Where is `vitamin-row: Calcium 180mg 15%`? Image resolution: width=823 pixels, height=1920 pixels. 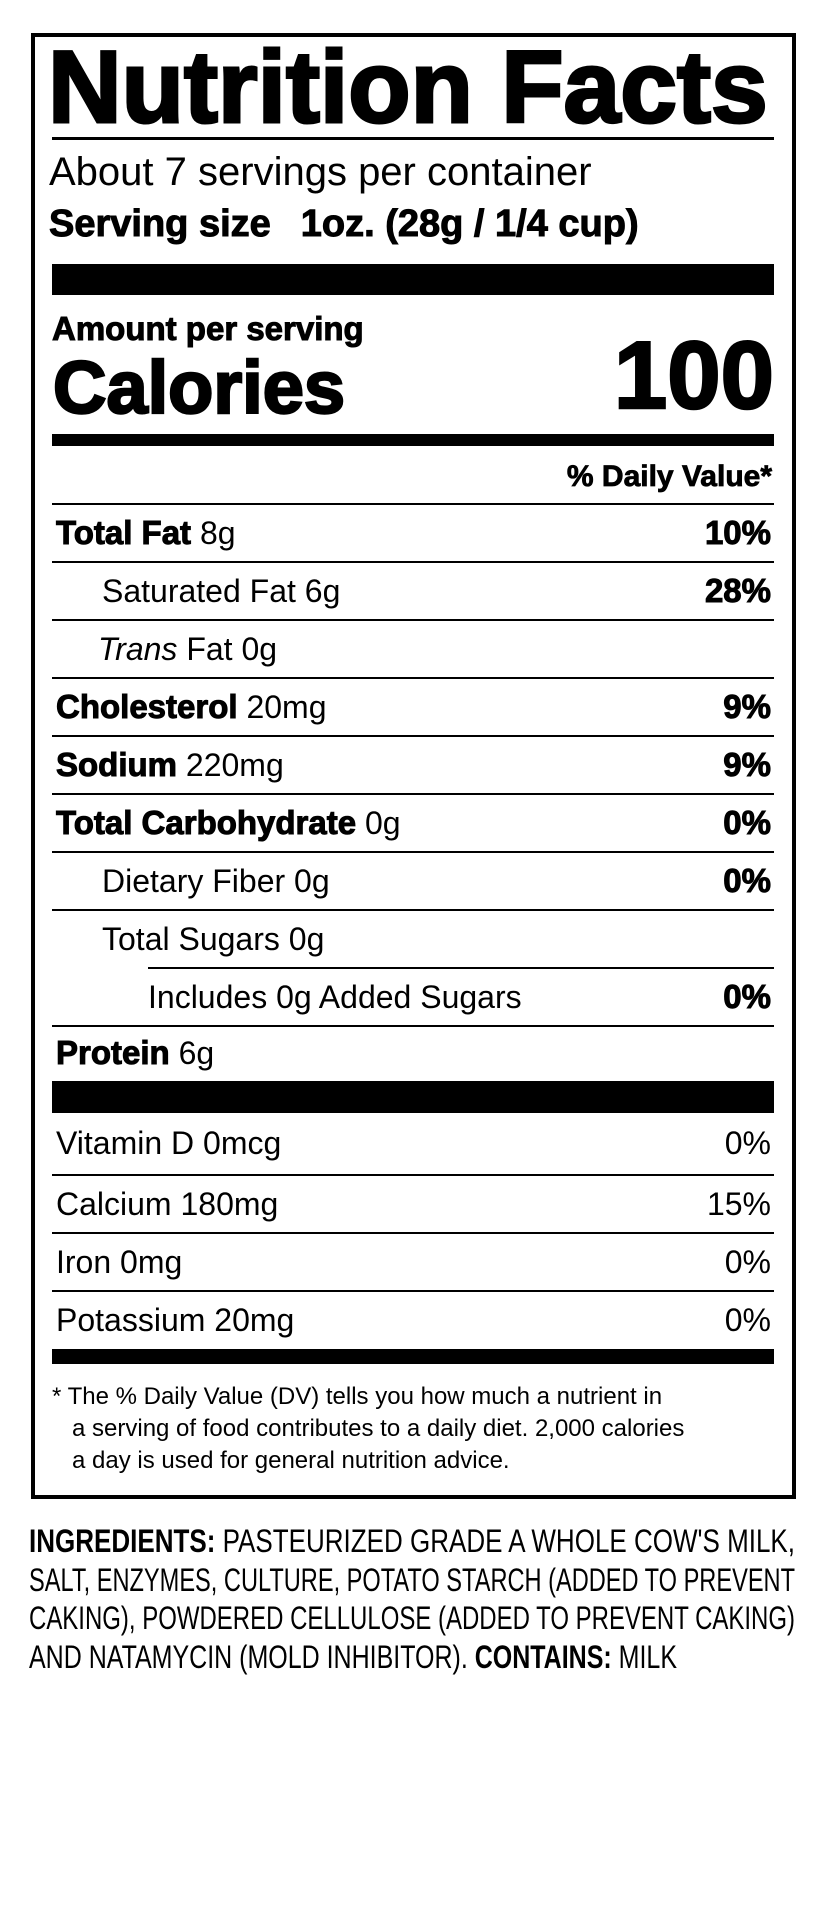
vitamin-row: Calcium 180mg 15% is located at coordinates (413, 1205).